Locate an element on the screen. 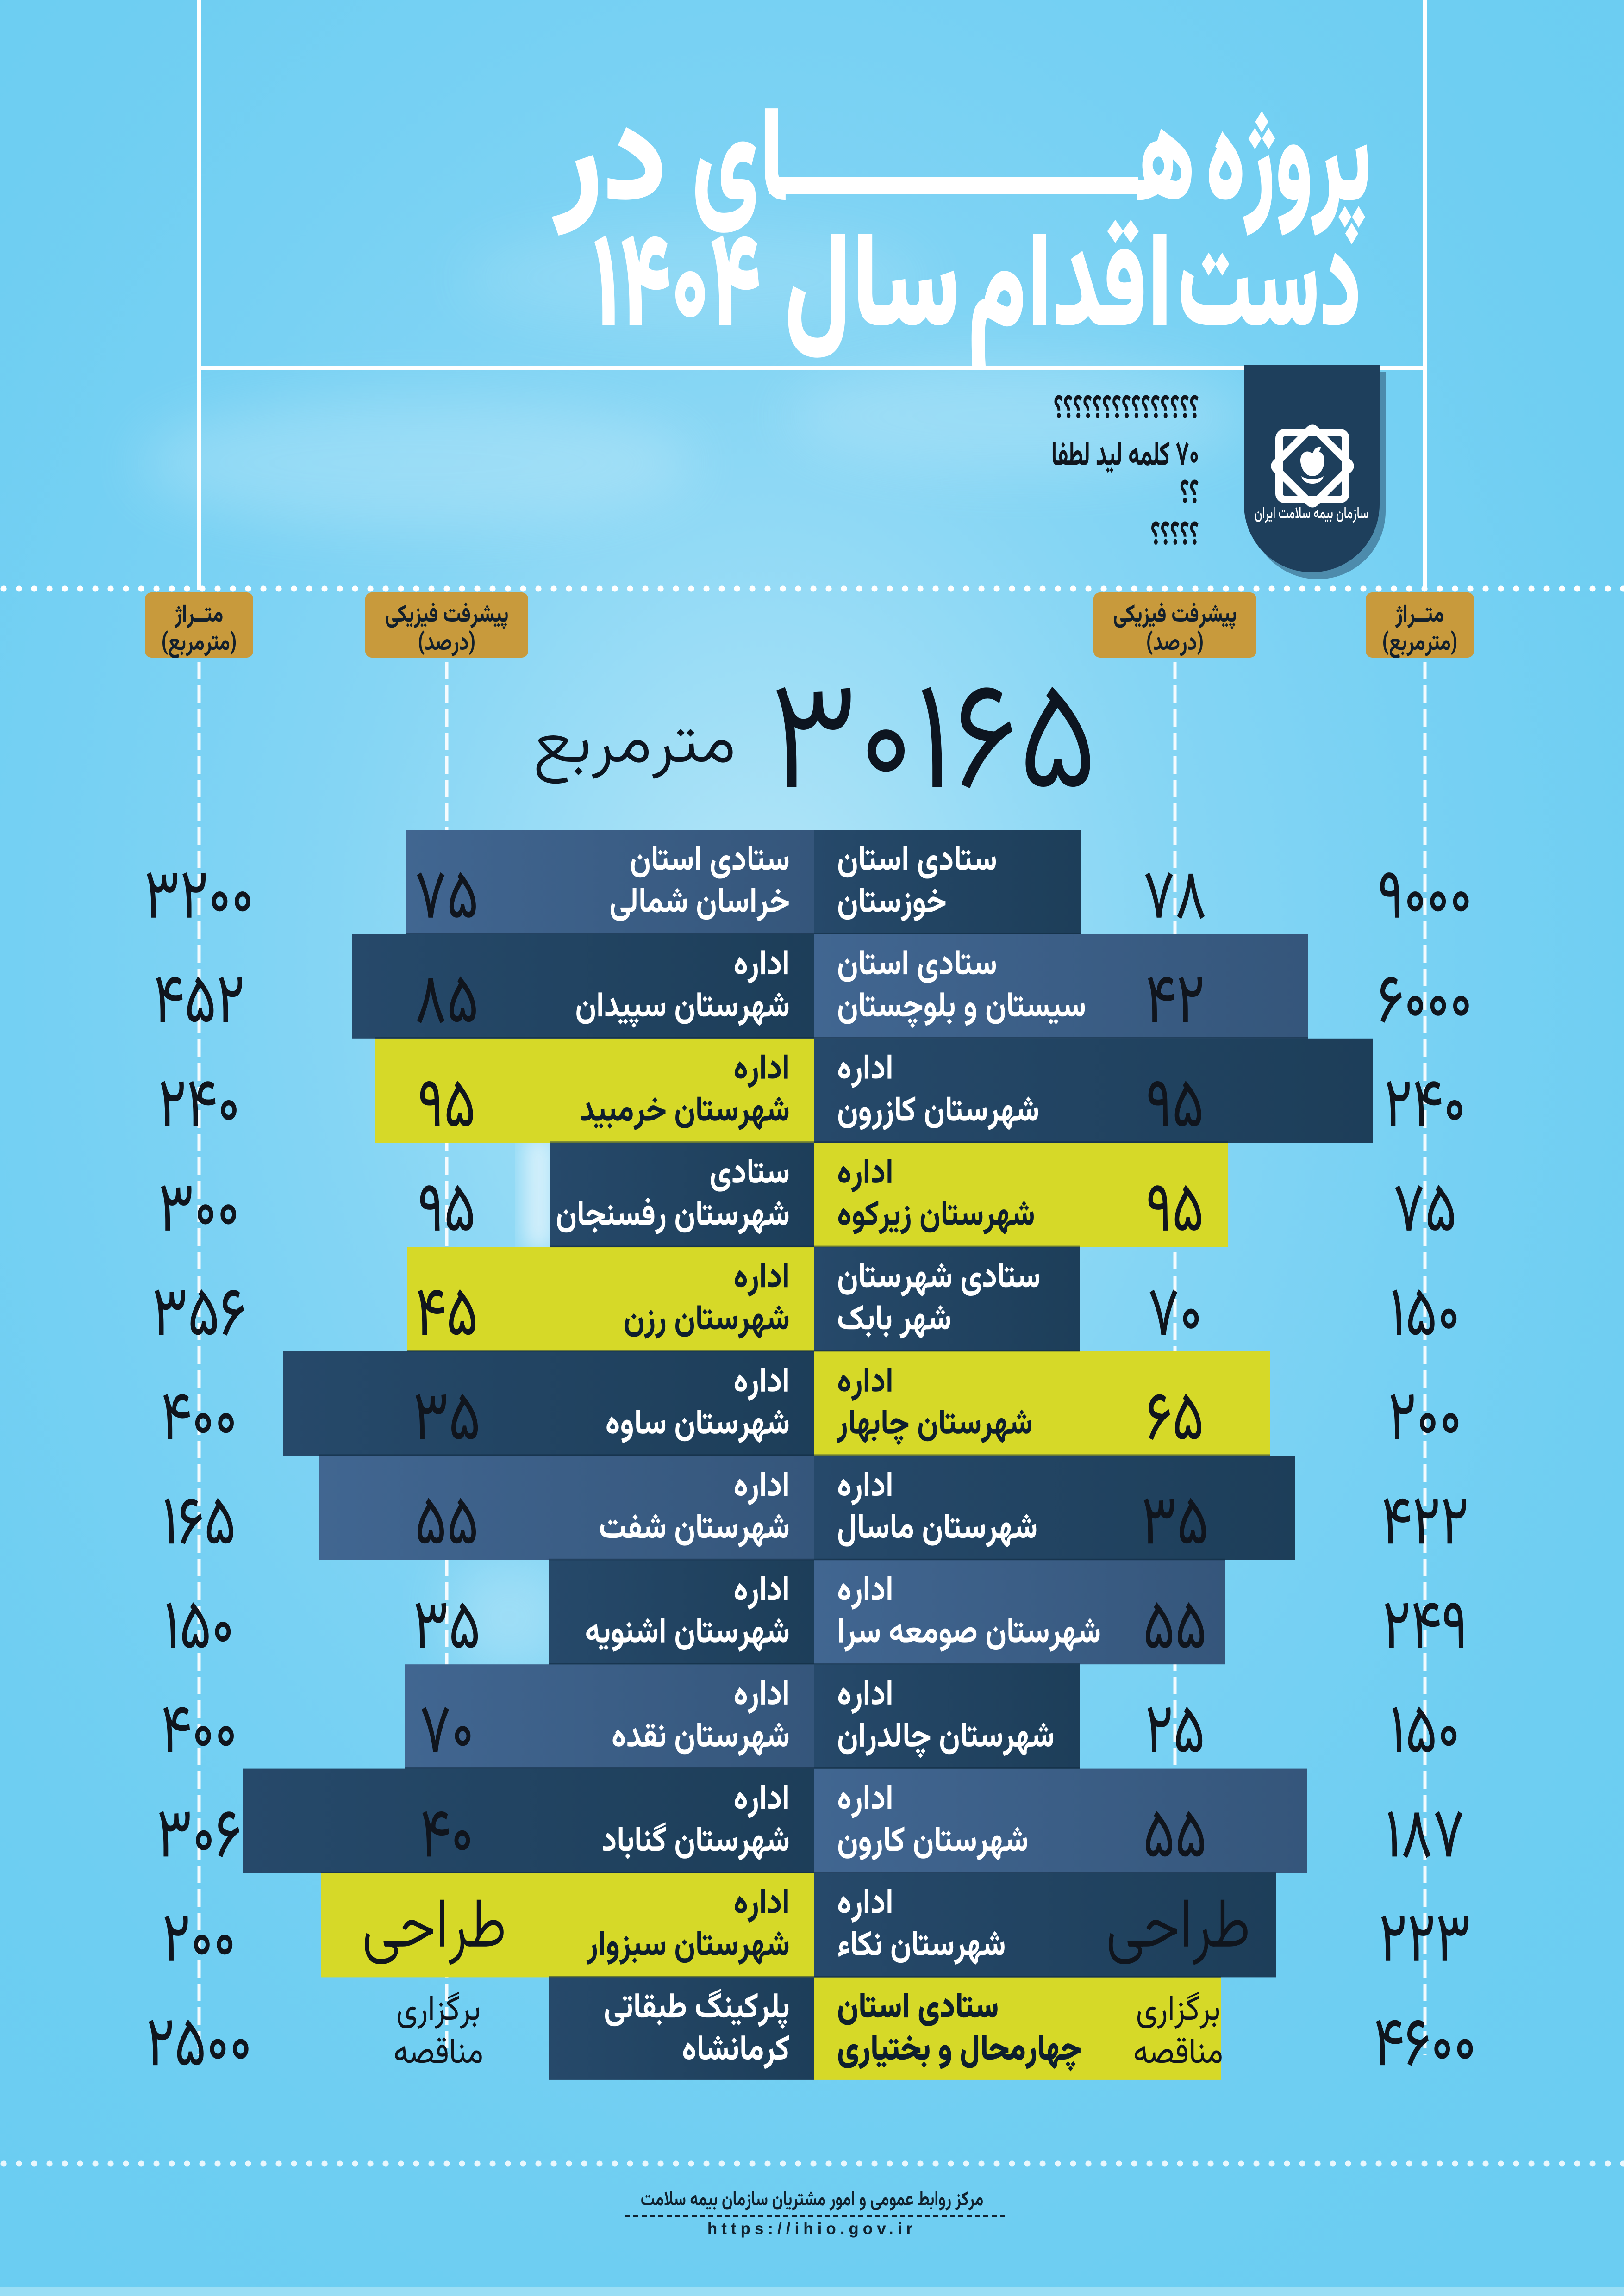 Image resolution: width=1624 pixels, height=2296 pixels. svg-text: https://ihio.gov.ir is located at coordinates (812, 2229).